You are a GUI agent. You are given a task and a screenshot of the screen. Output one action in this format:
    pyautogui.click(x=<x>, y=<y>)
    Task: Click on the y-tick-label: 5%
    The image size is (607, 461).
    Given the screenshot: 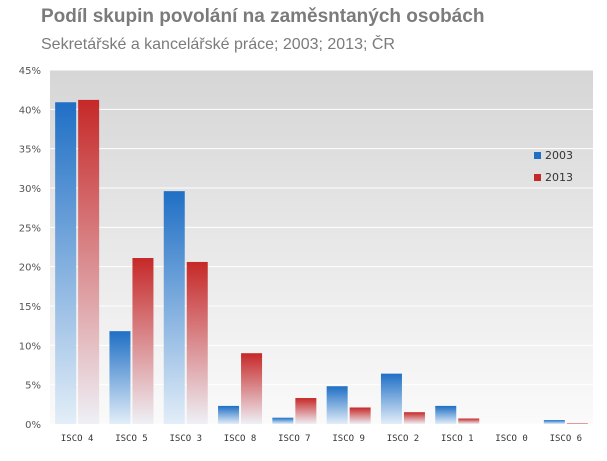 What is the action you would take?
    pyautogui.click(x=33, y=386)
    